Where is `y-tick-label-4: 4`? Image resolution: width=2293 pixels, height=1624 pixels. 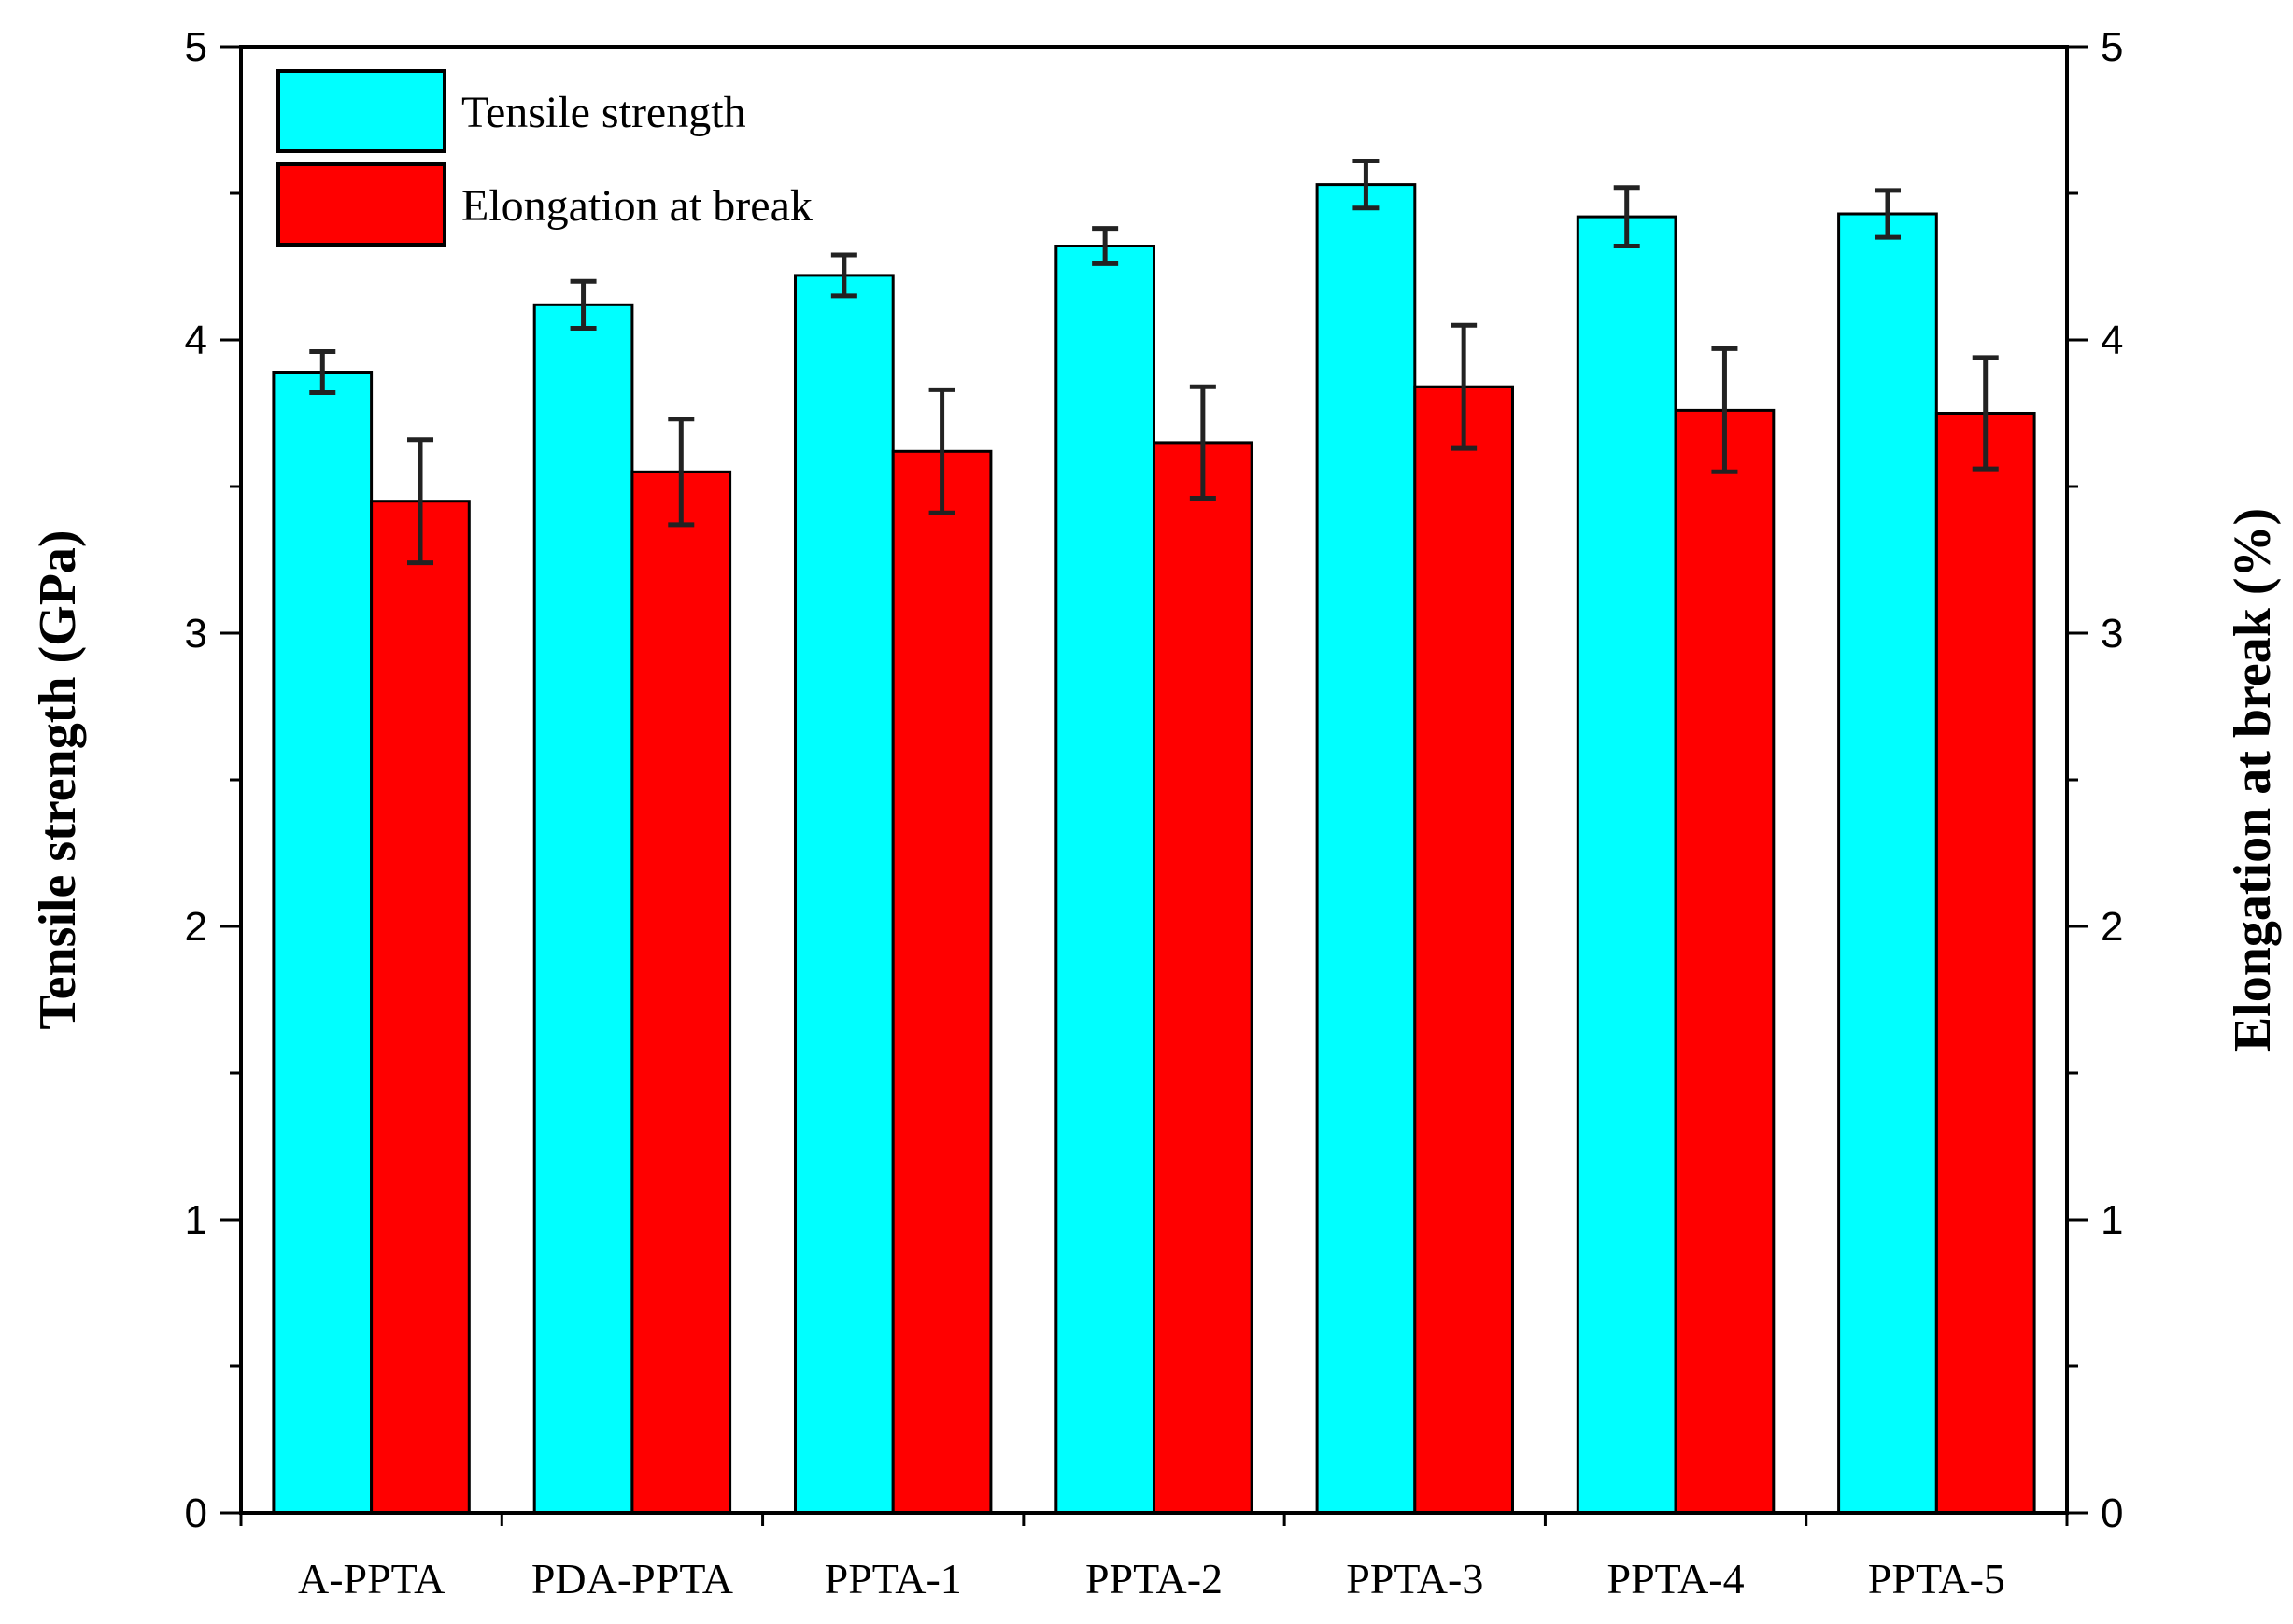 y-tick-label-4: 4 is located at coordinates (196, 340).